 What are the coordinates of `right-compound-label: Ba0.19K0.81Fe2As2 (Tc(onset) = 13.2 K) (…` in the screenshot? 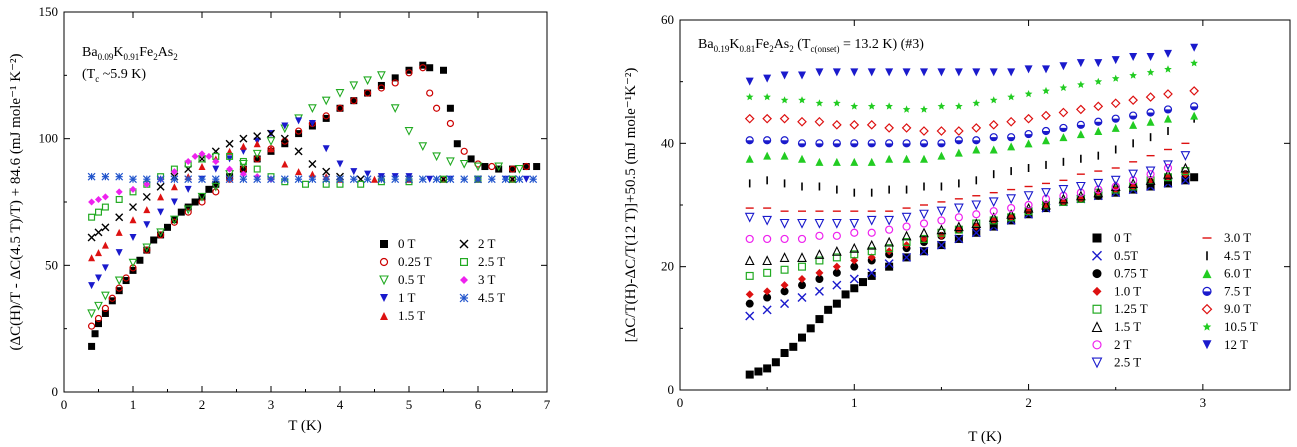 It's located at (811, 45).